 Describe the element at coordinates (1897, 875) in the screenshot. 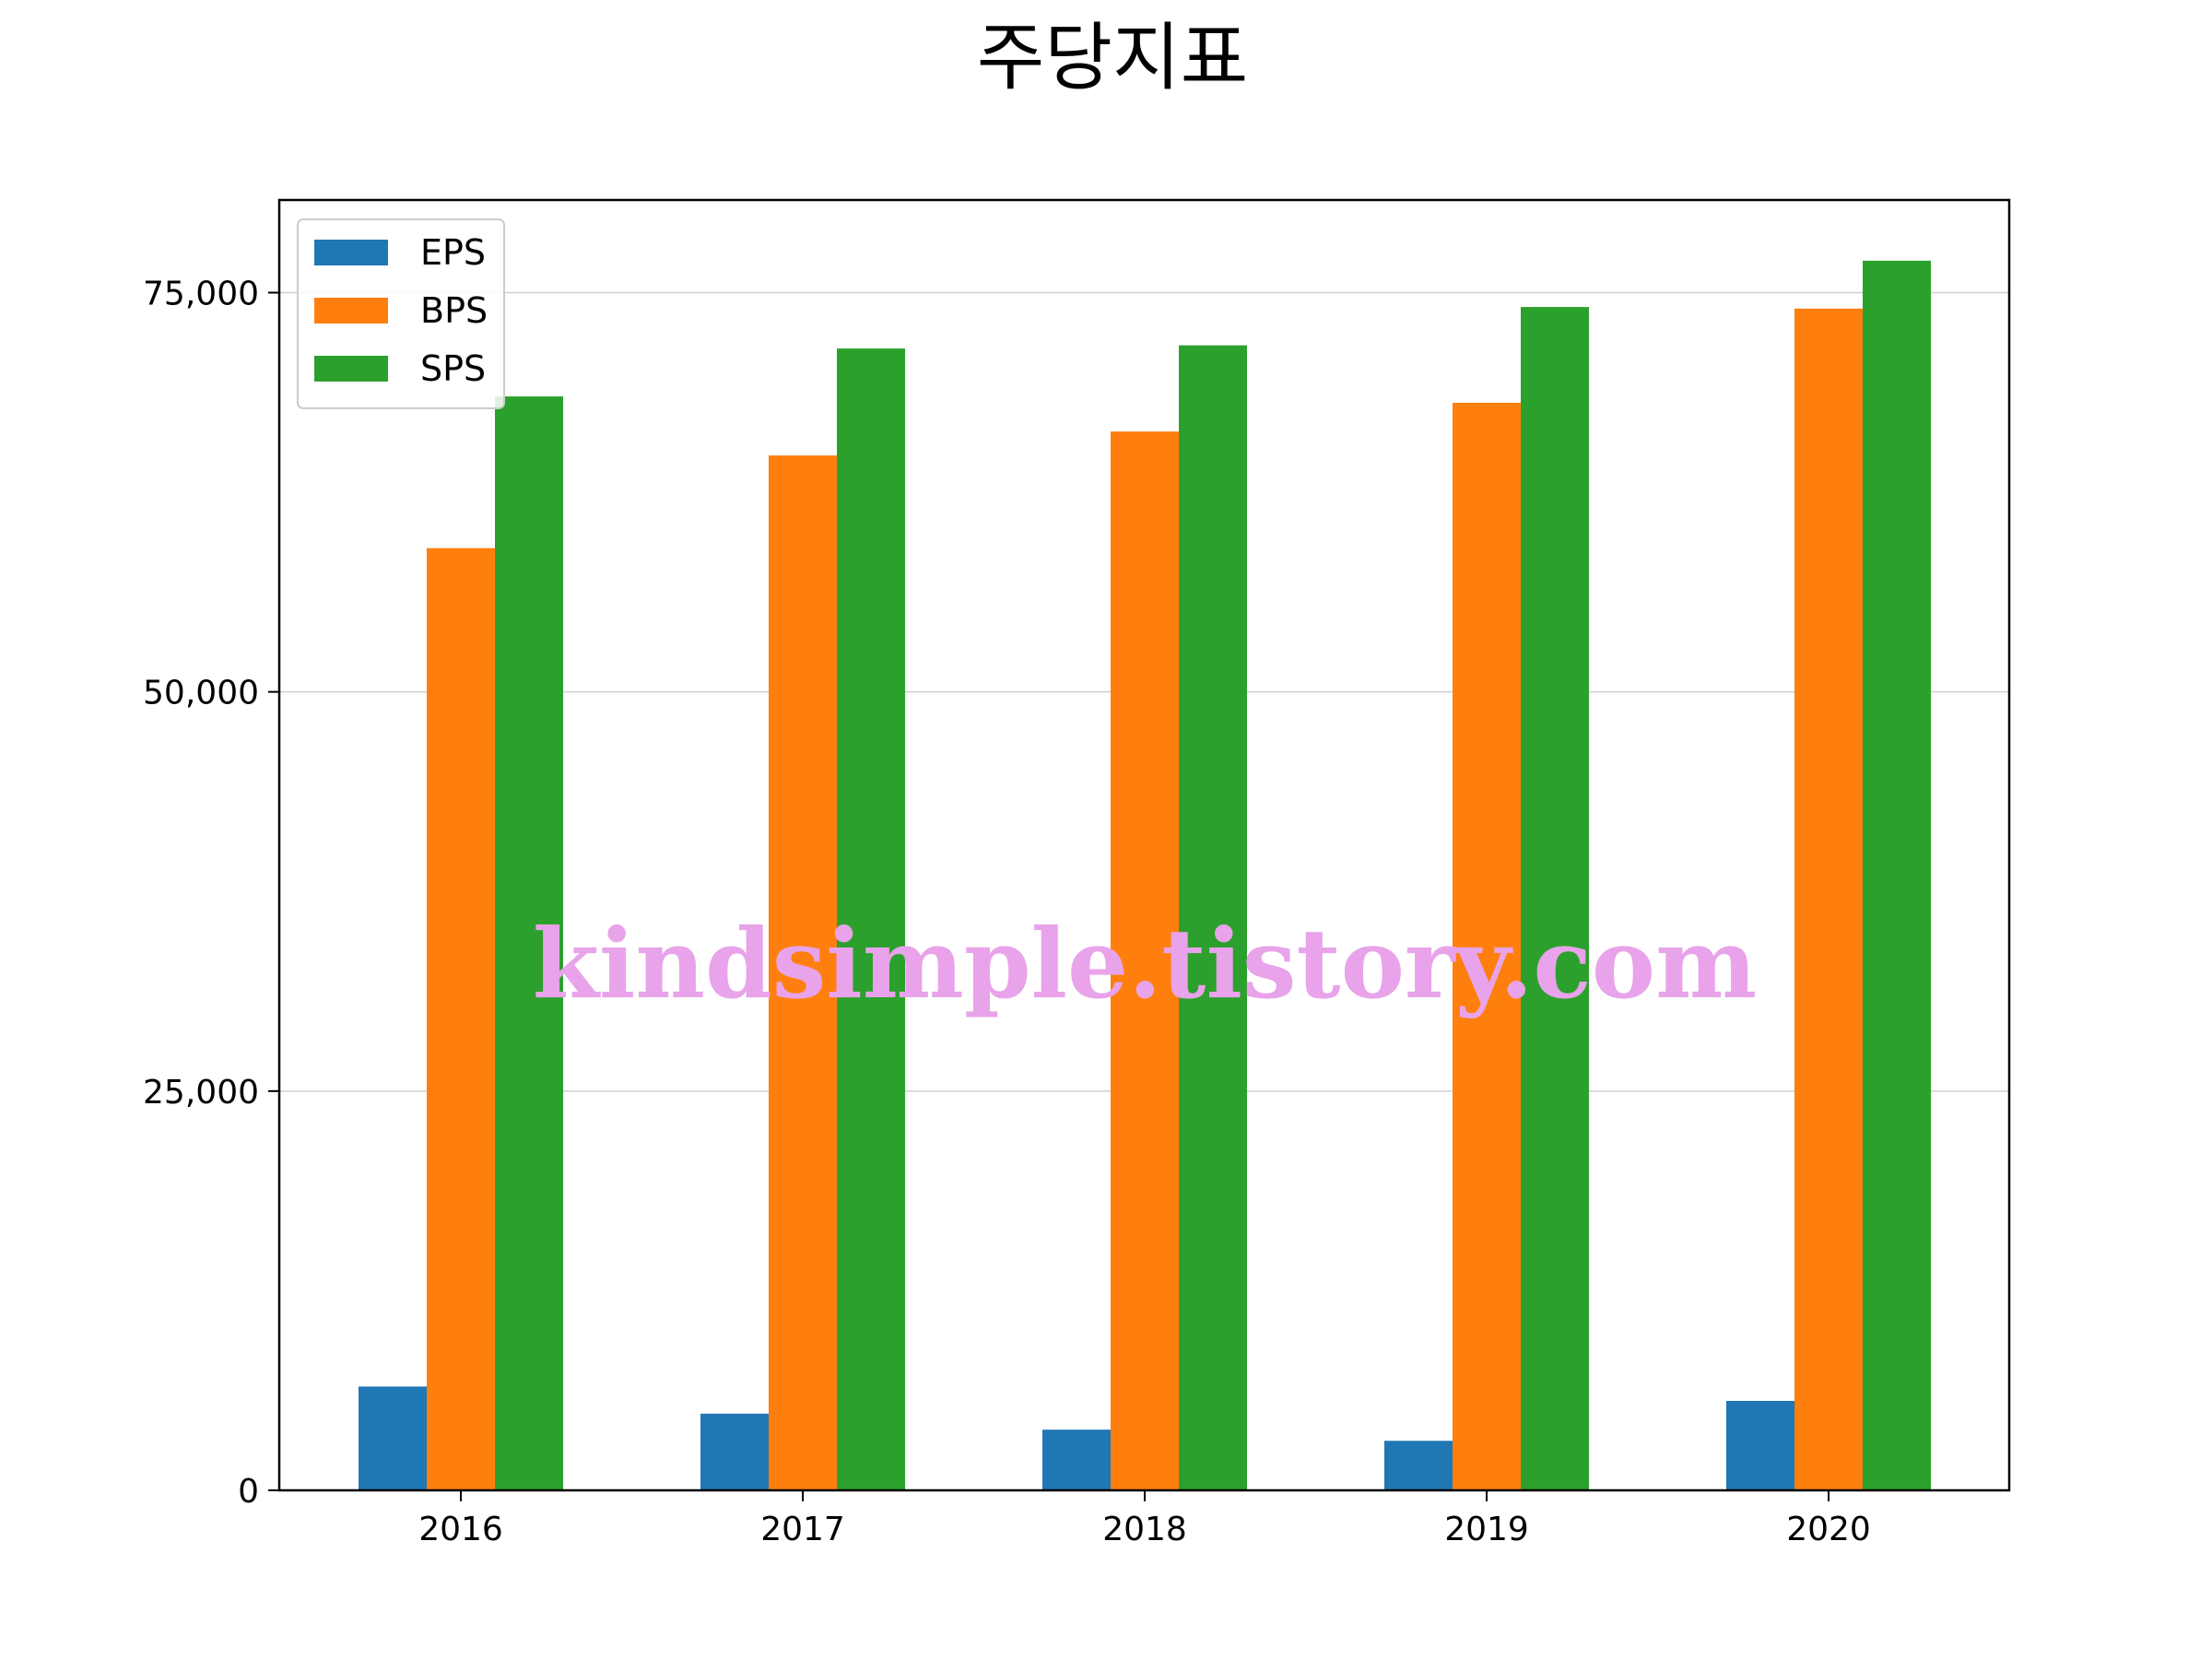

I see `bar-sps-2020` at that location.